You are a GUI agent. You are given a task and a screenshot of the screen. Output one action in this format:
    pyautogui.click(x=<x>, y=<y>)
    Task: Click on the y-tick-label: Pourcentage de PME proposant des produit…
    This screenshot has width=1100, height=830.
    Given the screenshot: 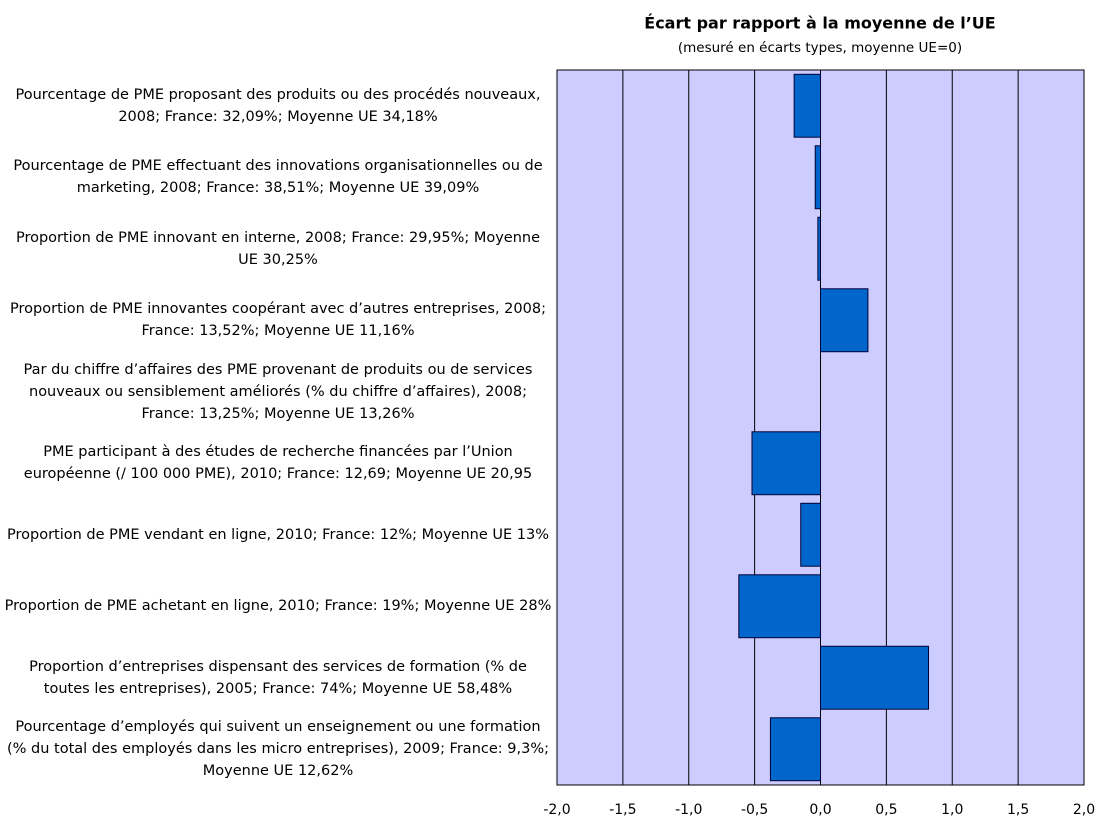 What is the action you would take?
    pyautogui.click(x=278, y=105)
    